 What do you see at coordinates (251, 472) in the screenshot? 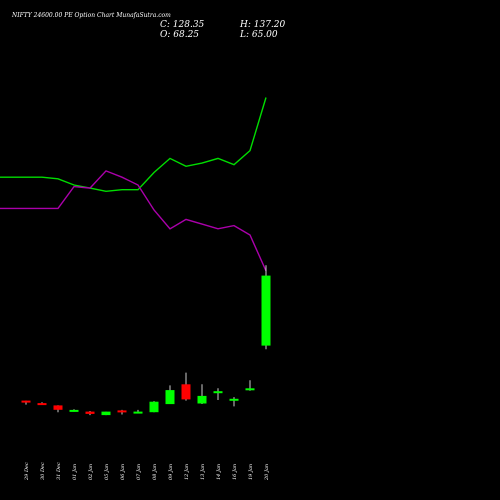
I see `x-tick-label: 19 Jan` at bounding box center [251, 472].